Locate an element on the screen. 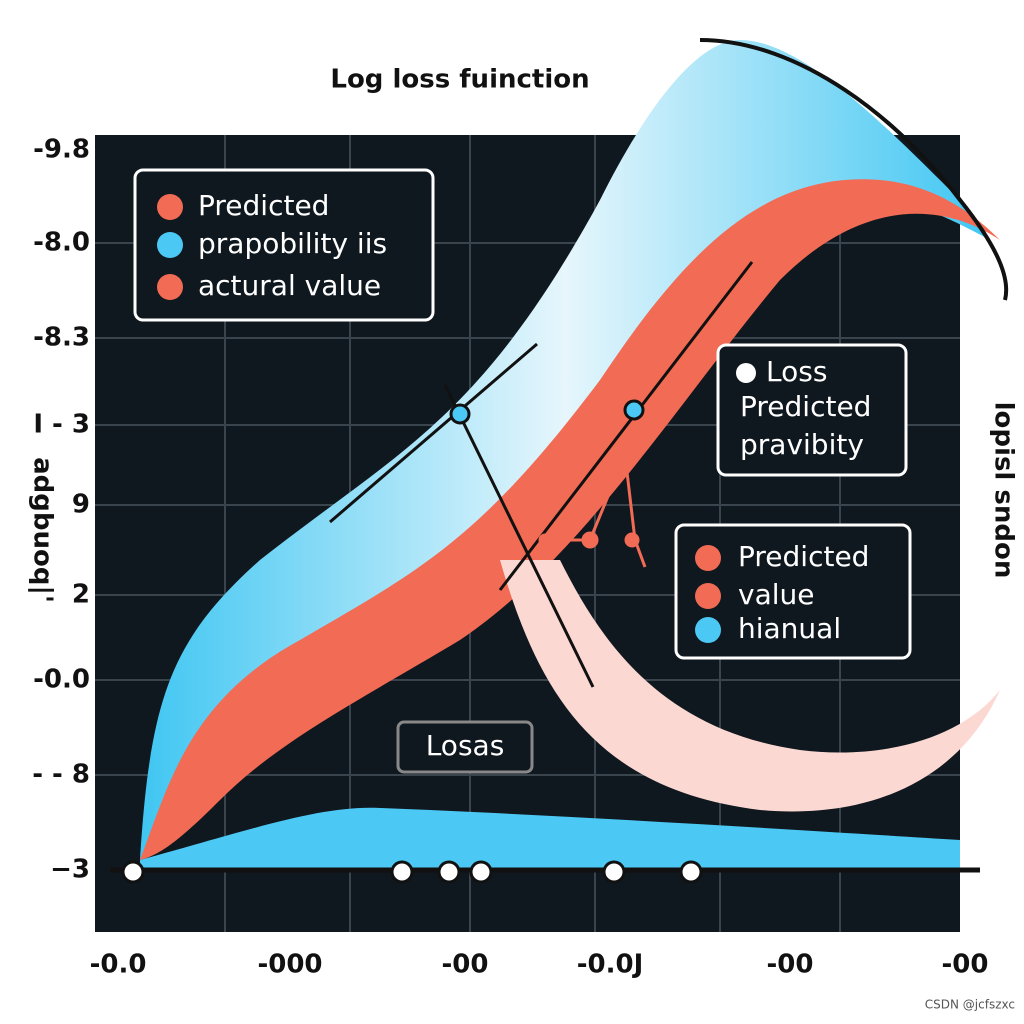  legend-left: Predicted prapobility iis actural value is located at coordinates (284, 245).